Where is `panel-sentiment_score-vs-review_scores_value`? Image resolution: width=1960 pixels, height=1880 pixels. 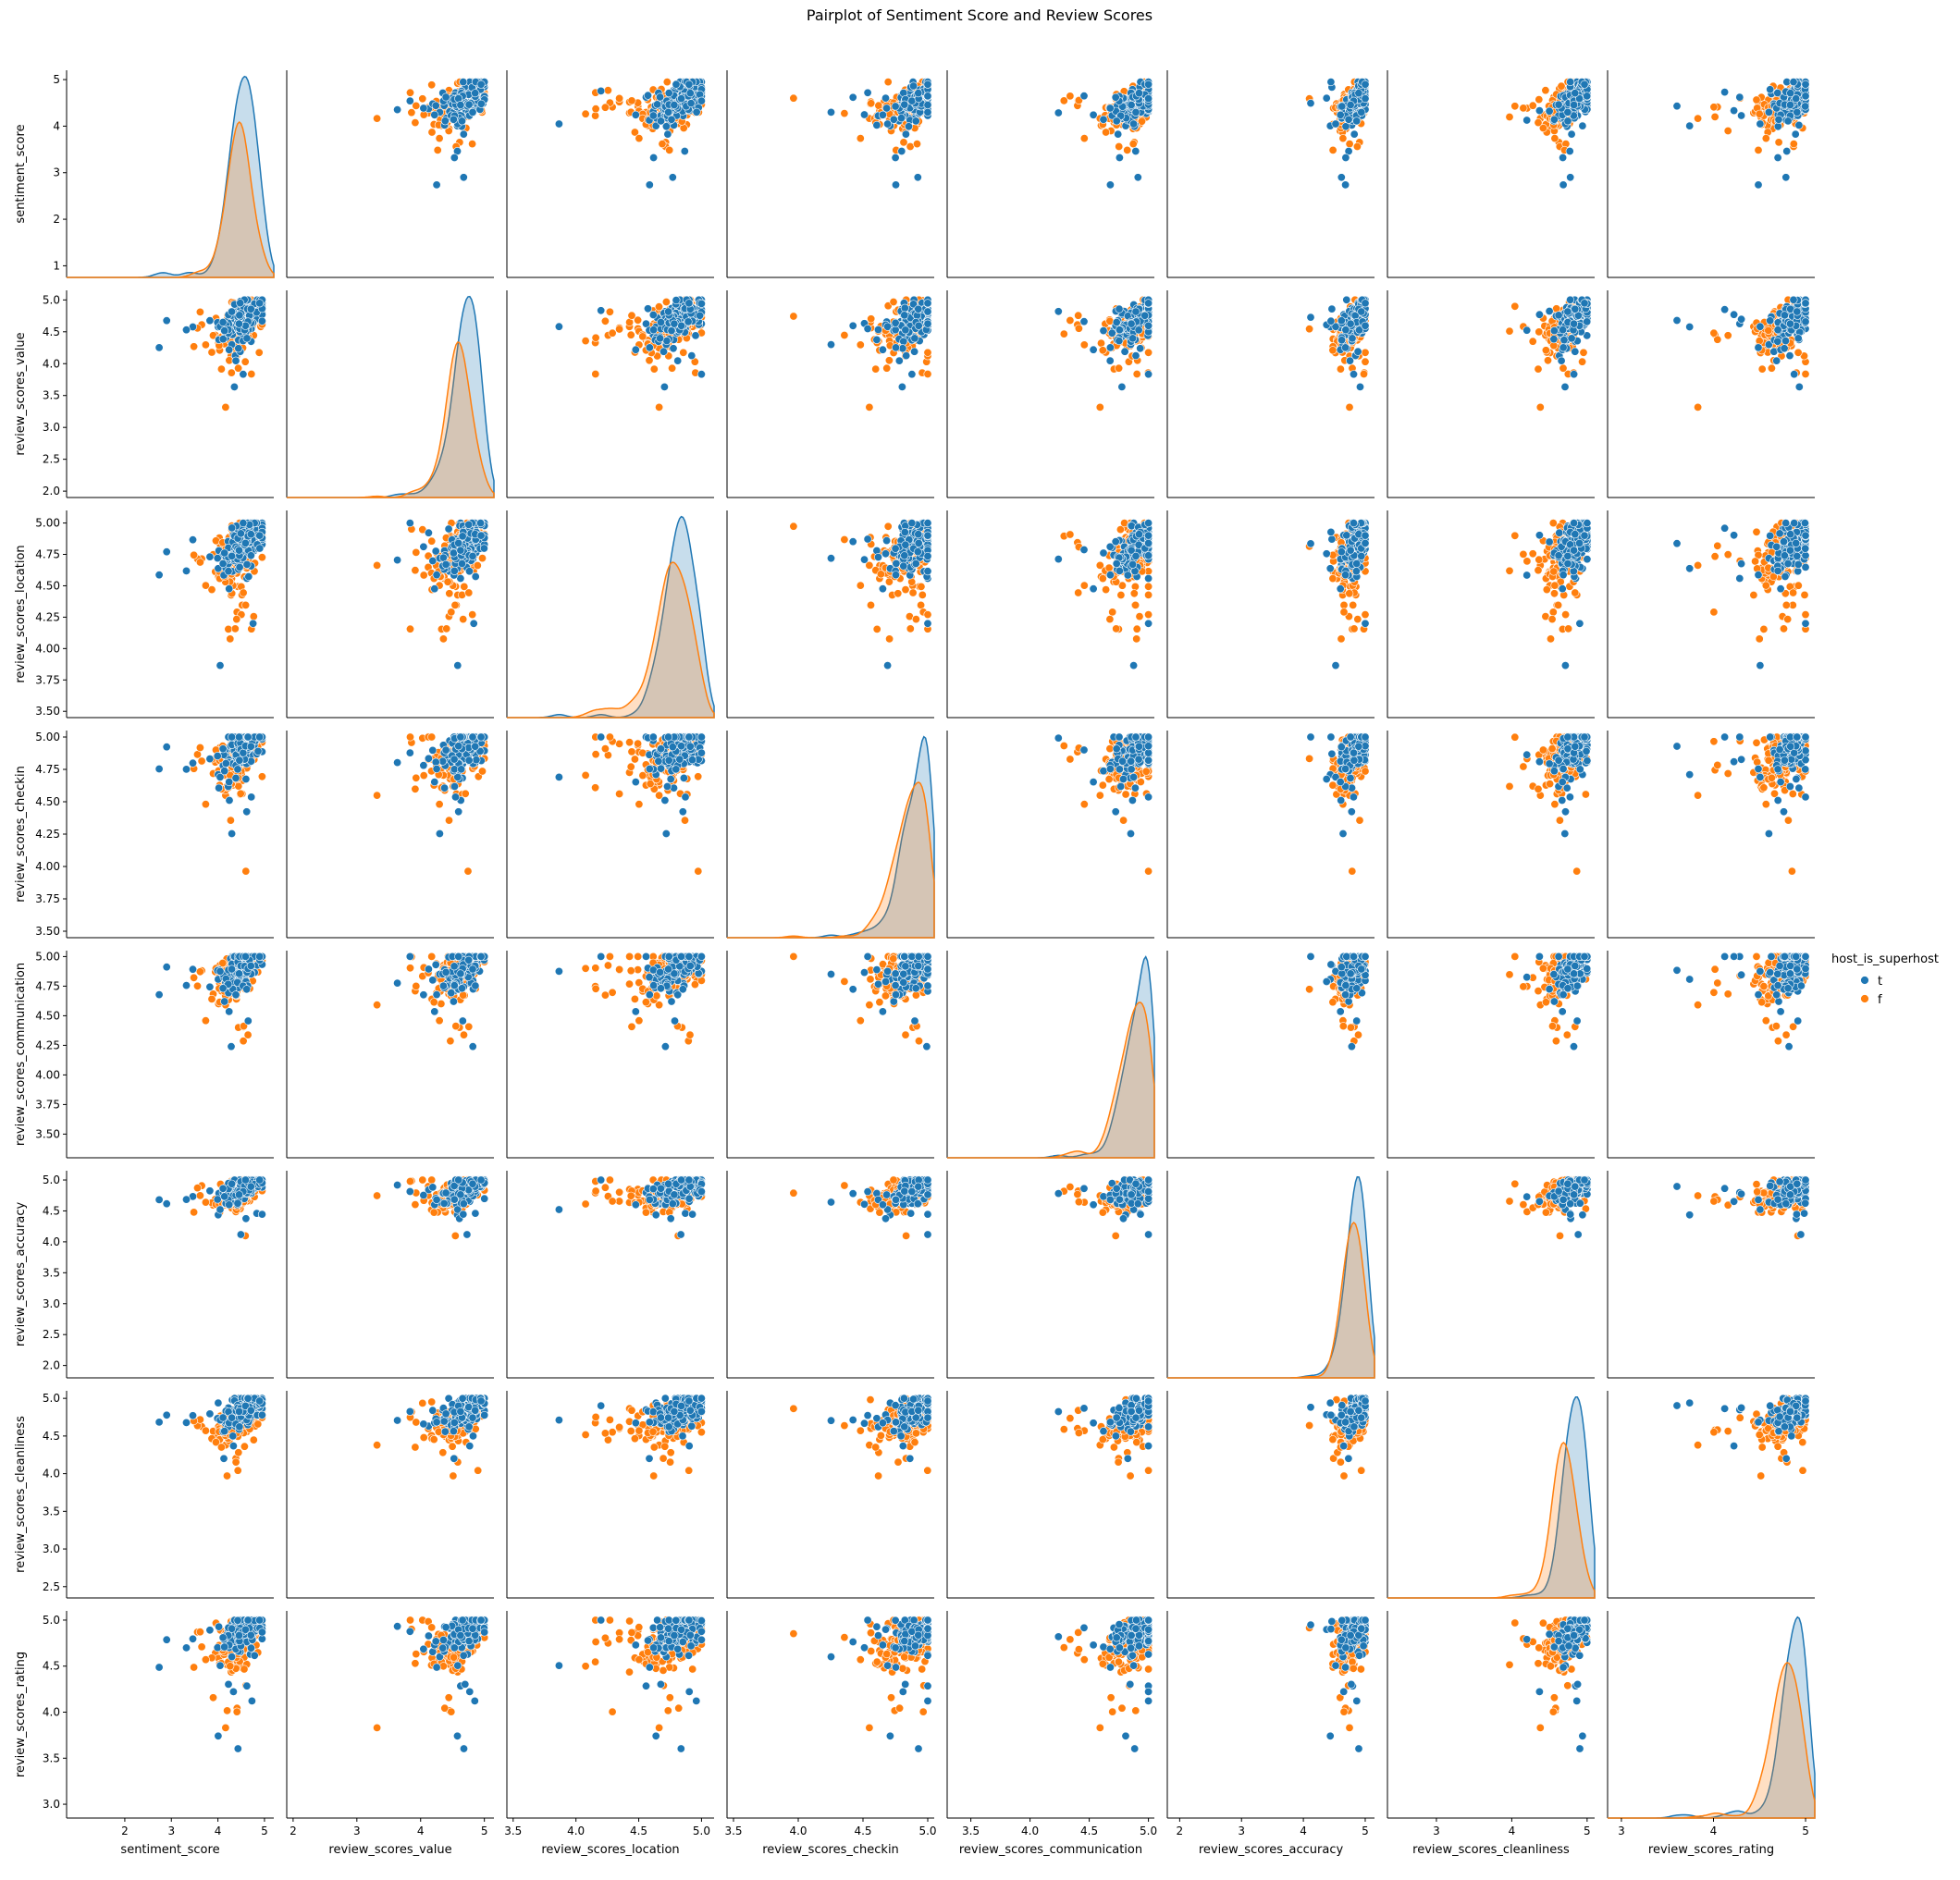 panel-sentiment_score-vs-review_scores_value is located at coordinates (390, 174).